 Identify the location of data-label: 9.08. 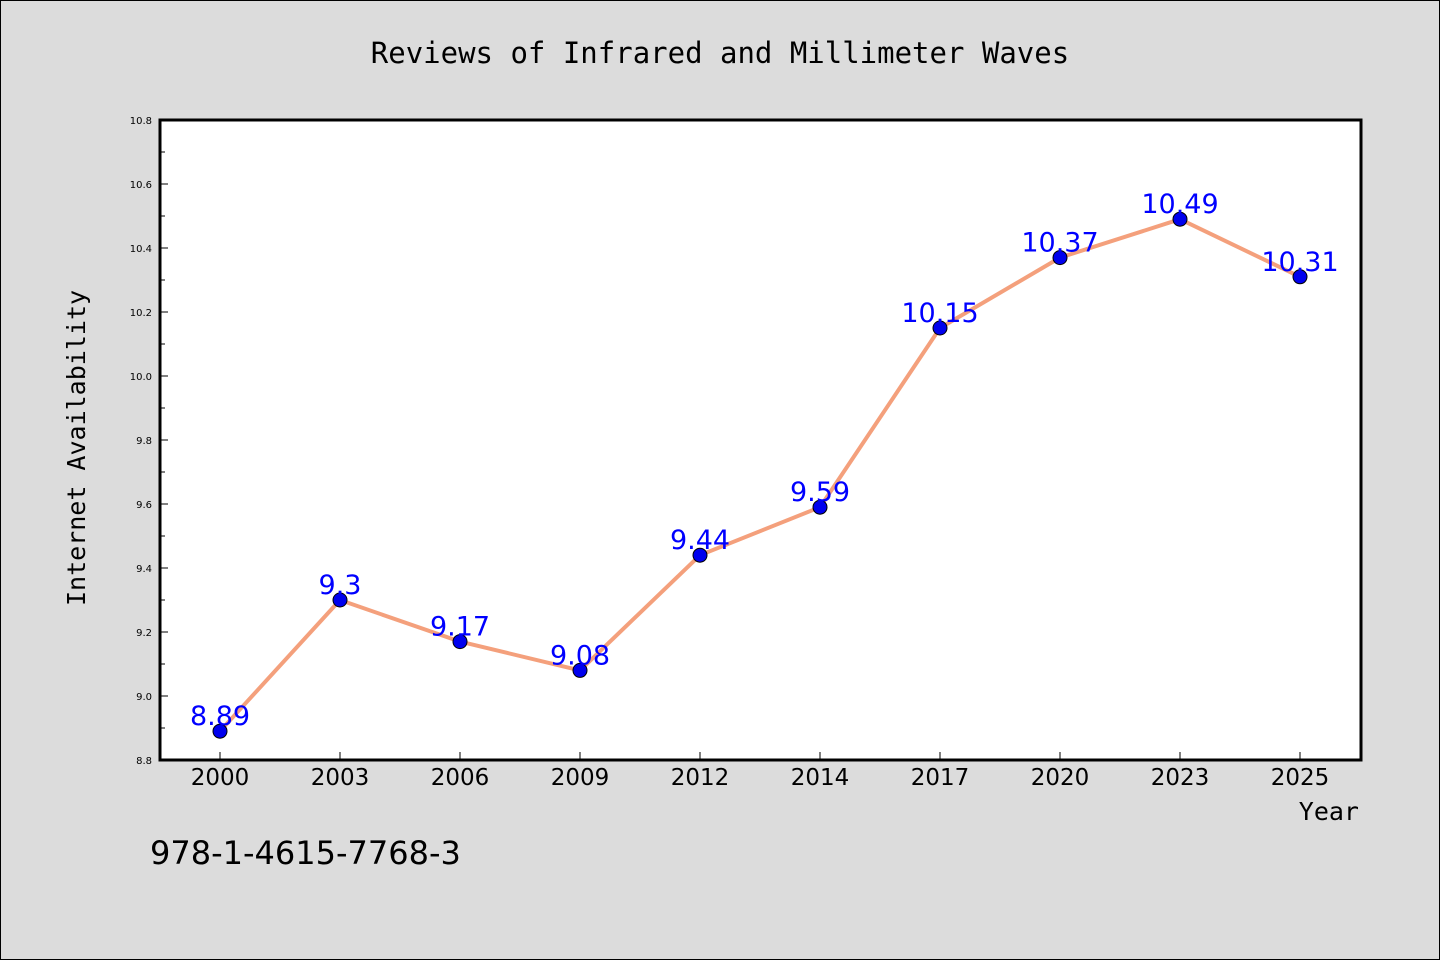
(580, 655).